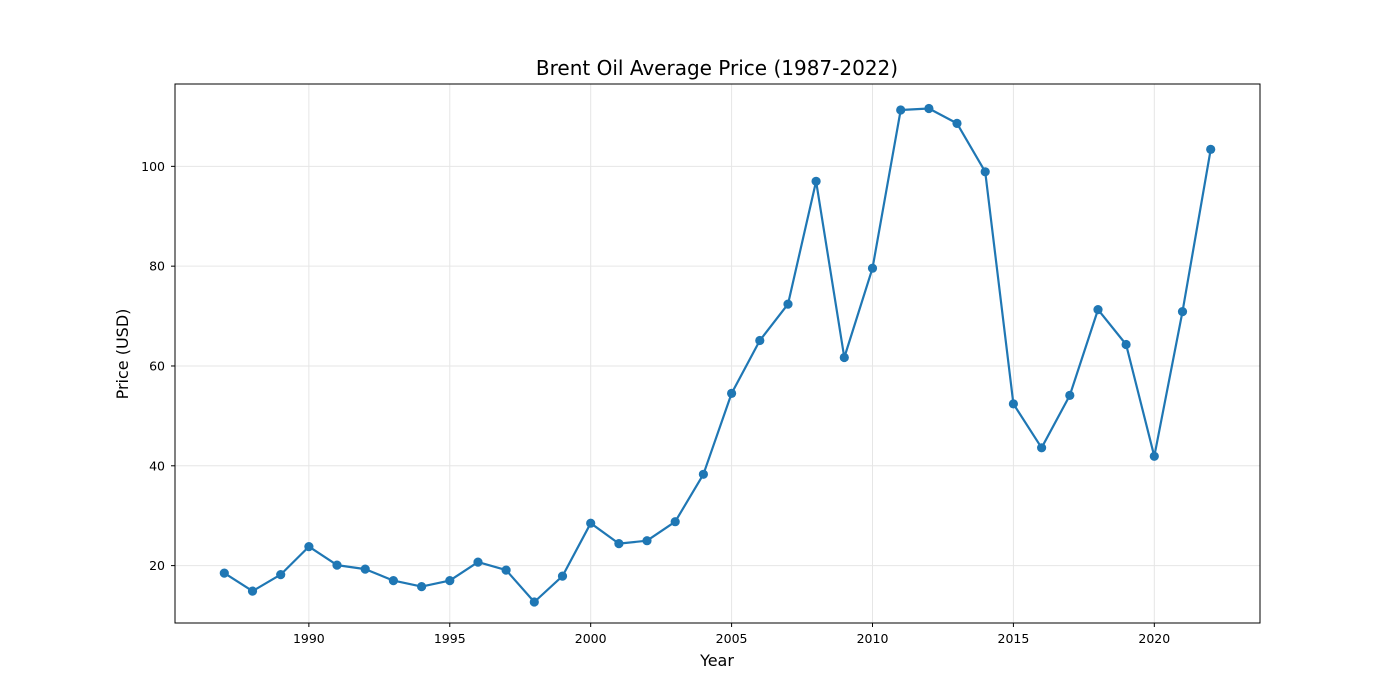 The width and height of the screenshot is (1400, 700). What do you see at coordinates (309, 638) in the screenshot?
I see `x-tick-label: 1990` at bounding box center [309, 638].